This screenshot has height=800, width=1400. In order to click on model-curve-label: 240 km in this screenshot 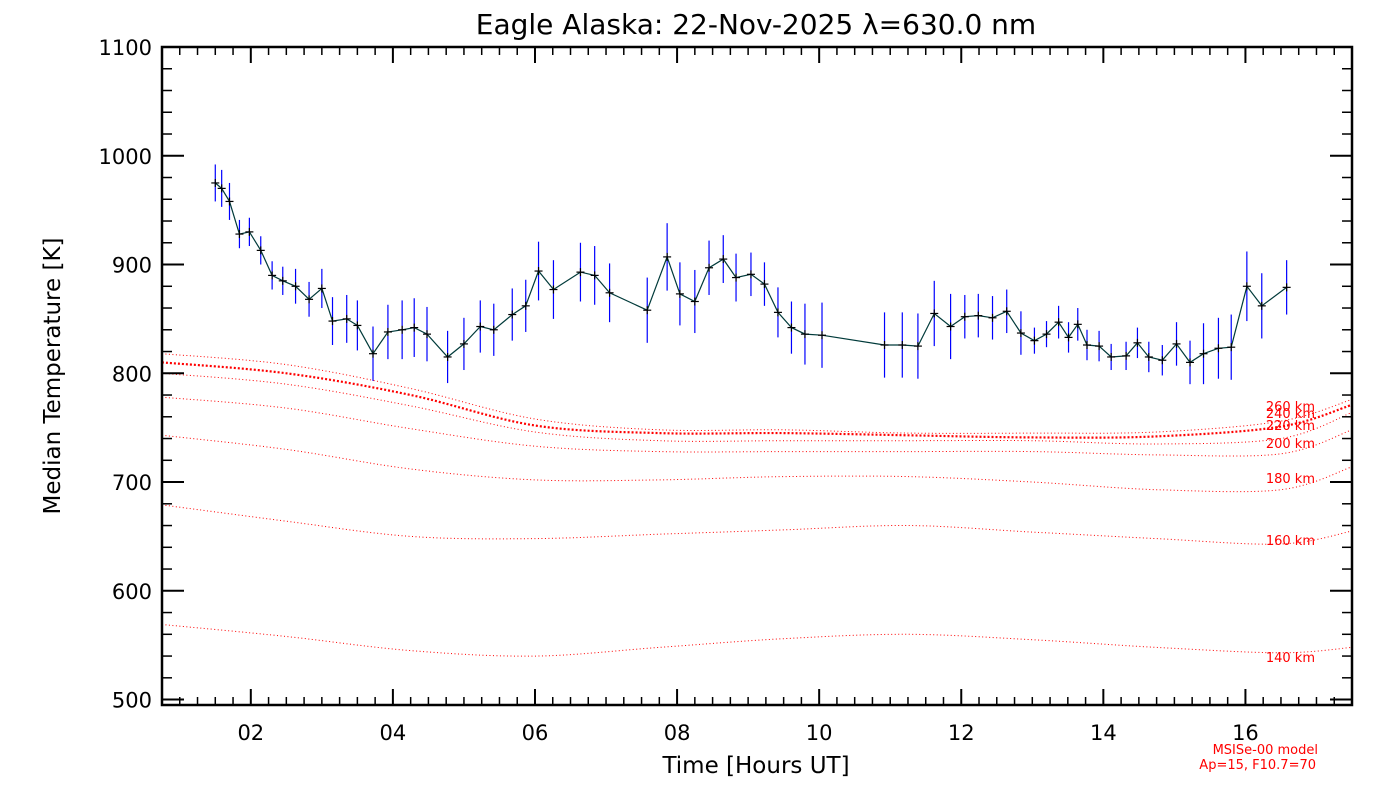, I will do `click(1290, 414)`.